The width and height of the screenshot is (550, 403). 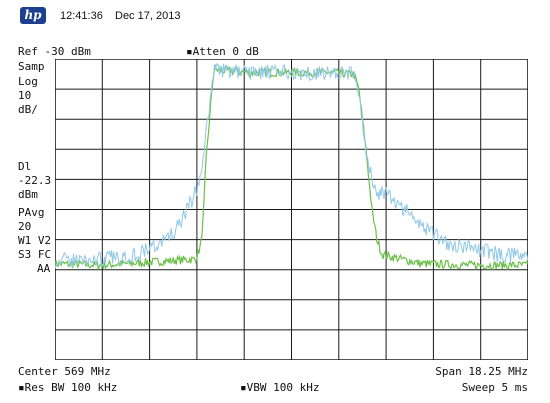 I want to click on hp-logo: hp, so click(x=33, y=15).